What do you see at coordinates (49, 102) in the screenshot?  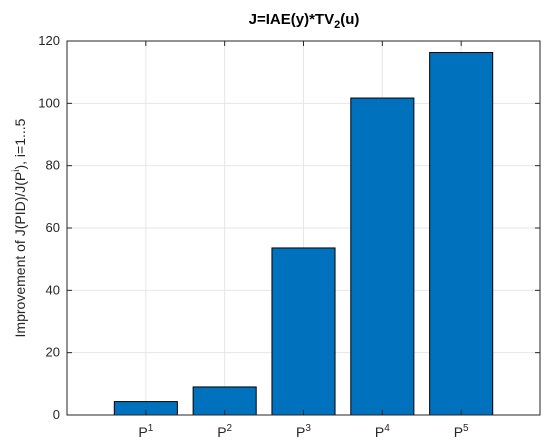 I see `y-tick-label: 100` at bounding box center [49, 102].